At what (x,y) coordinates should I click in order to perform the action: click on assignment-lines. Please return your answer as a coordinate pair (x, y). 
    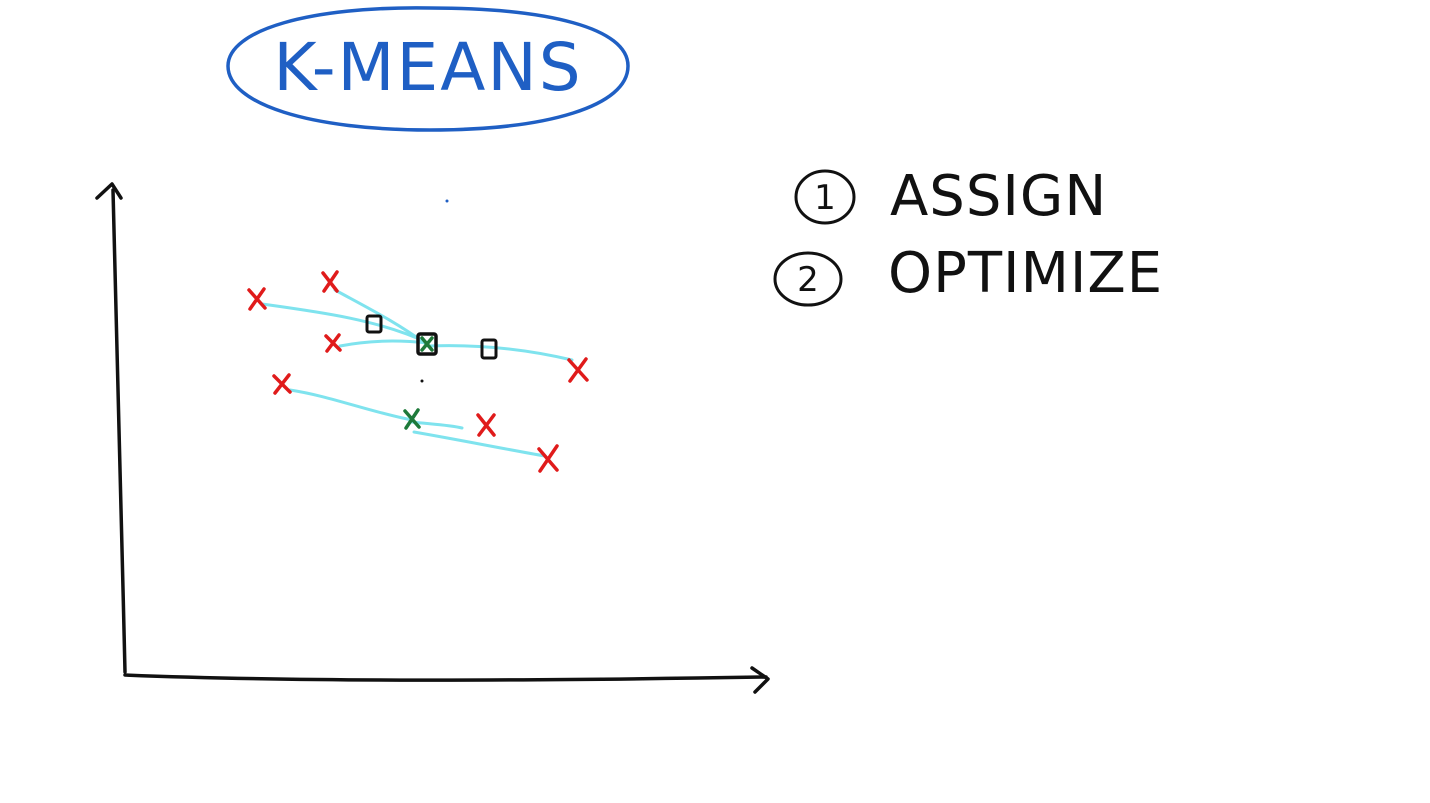
    Looking at the image, I should click on (417, 373).